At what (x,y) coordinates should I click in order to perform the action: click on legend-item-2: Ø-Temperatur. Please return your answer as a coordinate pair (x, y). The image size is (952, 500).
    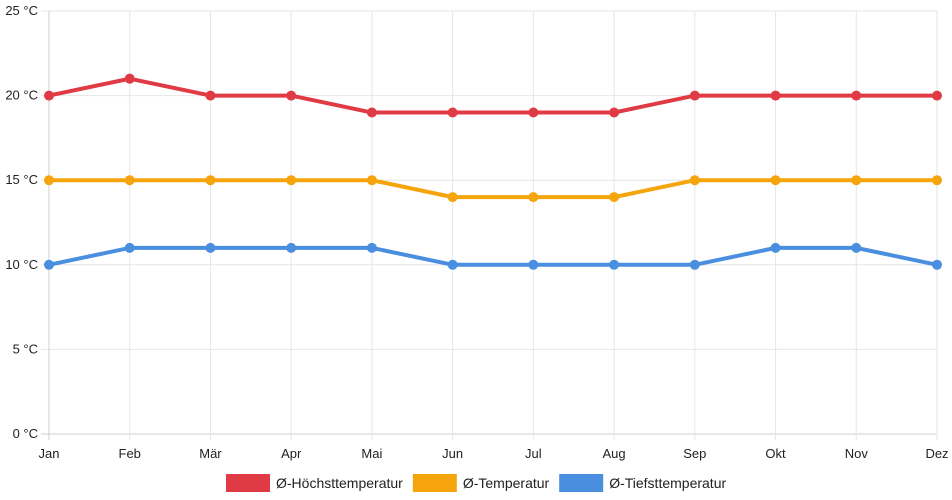
    Looking at the image, I should click on (481, 483).